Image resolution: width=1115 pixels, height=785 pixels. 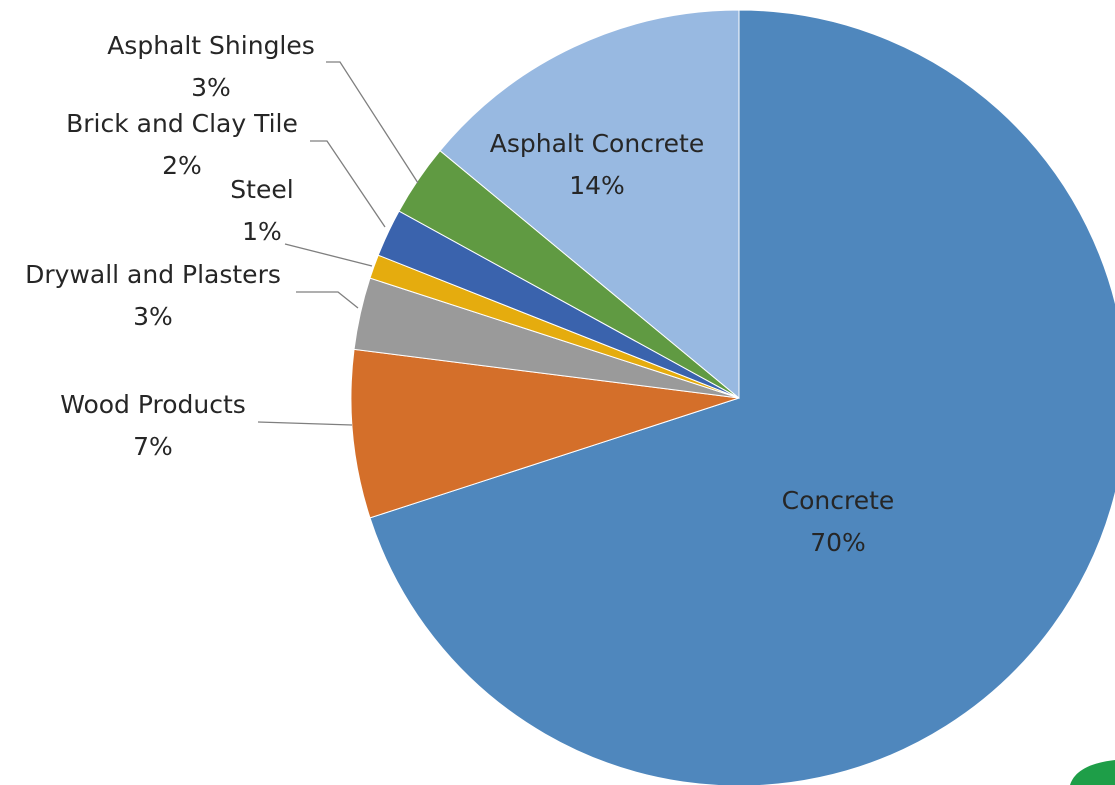 I want to click on slice-percent-asphalt-shingles: 3%, so click(x=211, y=87).